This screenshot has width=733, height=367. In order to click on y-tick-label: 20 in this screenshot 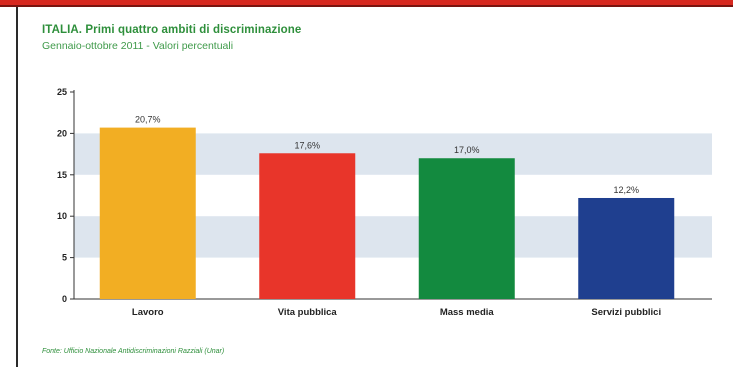, I will do `click(62, 133)`.